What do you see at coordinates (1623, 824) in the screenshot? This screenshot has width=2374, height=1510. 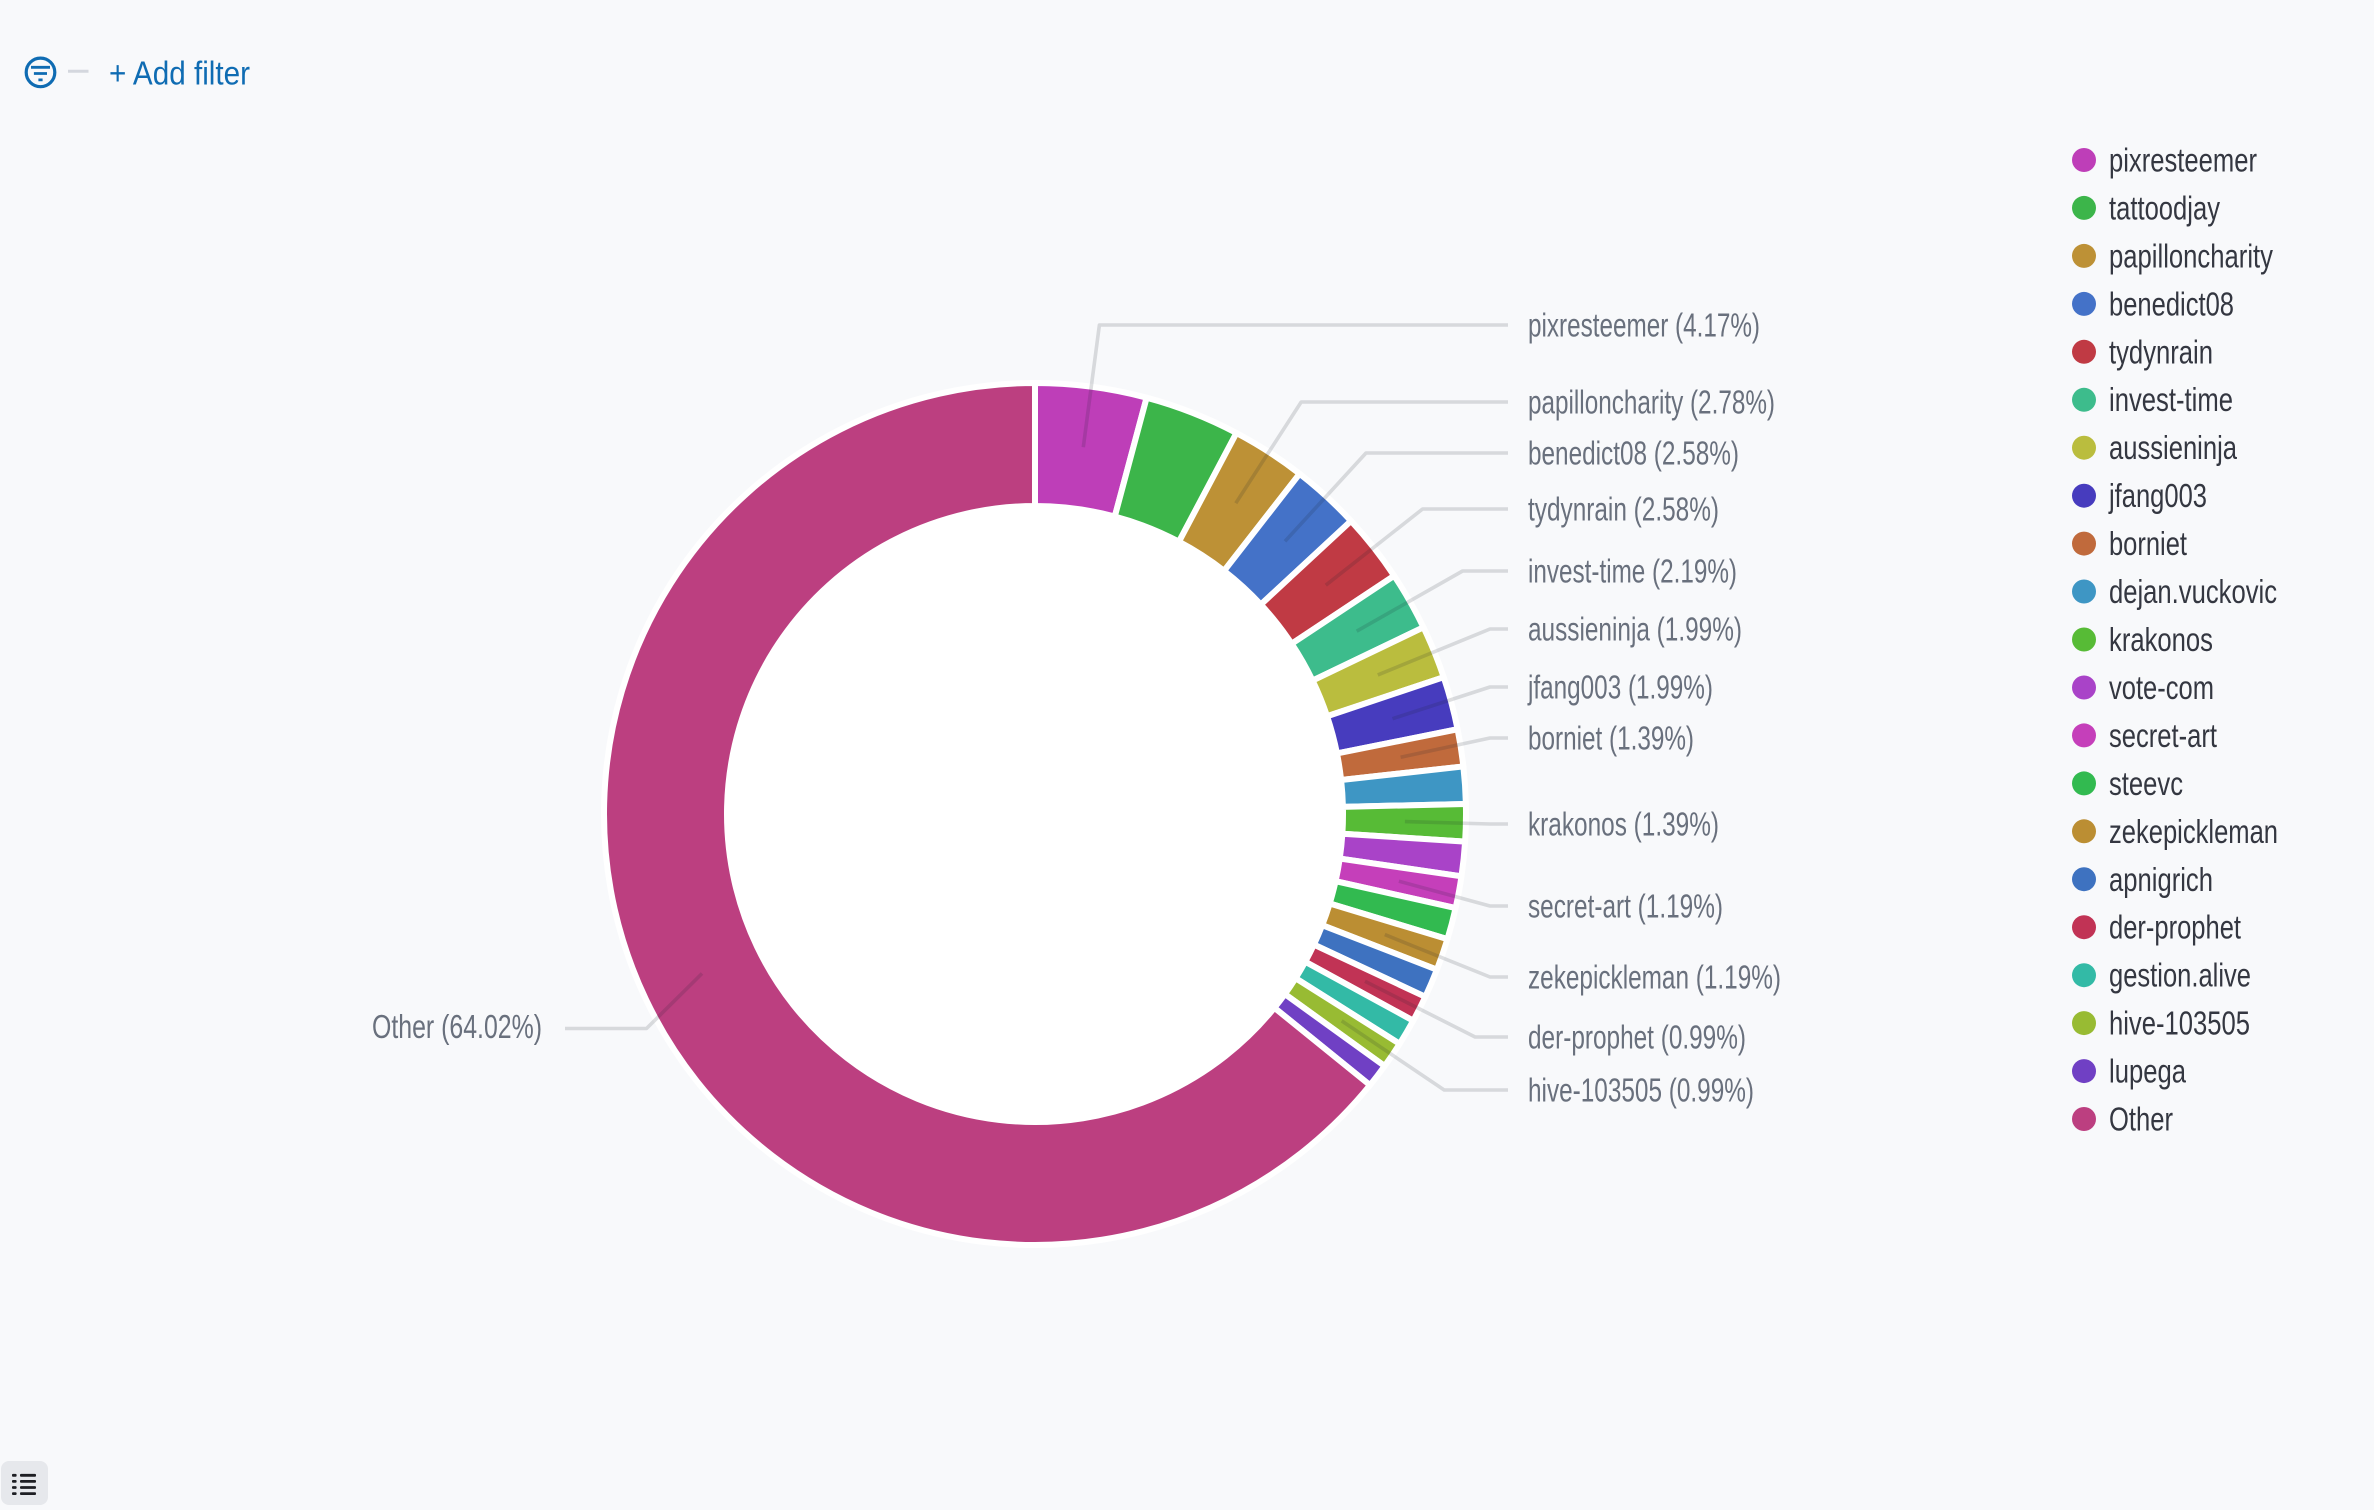 I see `svg-text: krakonos (1.39%)` at bounding box center [1623, 824].